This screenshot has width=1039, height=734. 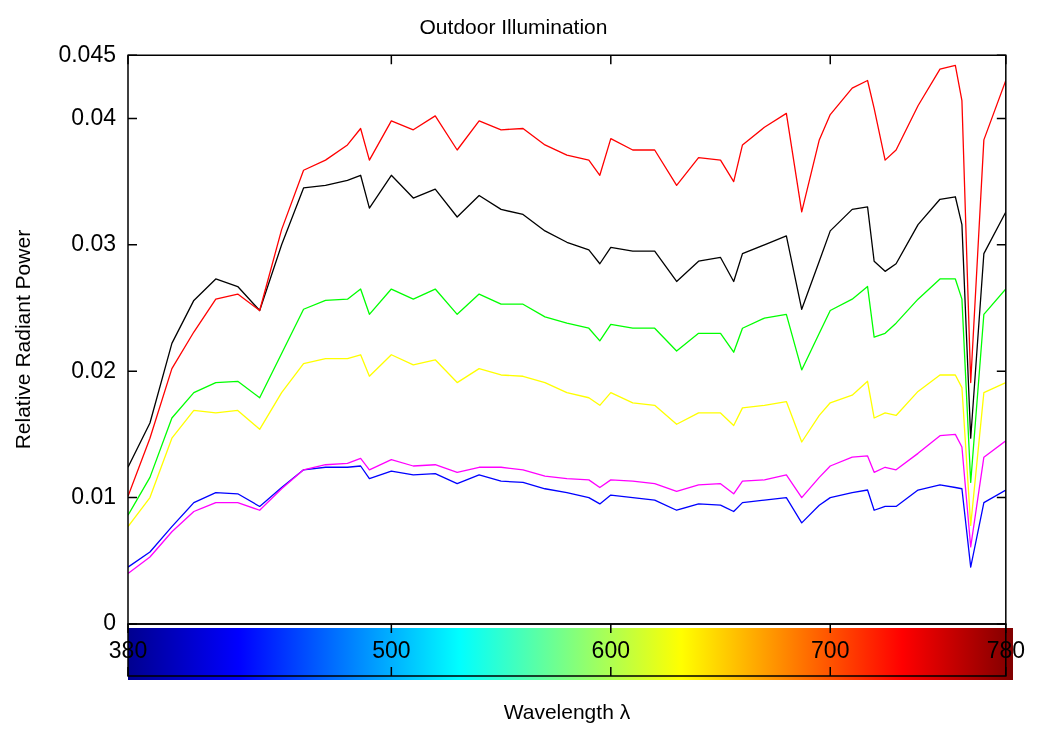 I want to click on x-tick-label: 700, so click(x=830, y=650).